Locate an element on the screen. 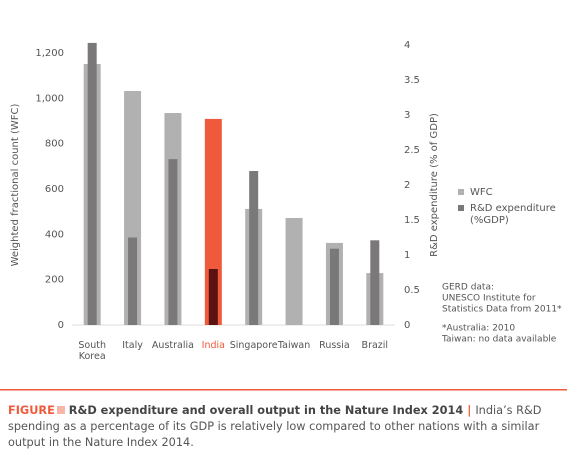 Image resolution: width=567 pixels, height=472 pixels. x-tick-label-box: Australia is located at coordinates (172, 345).